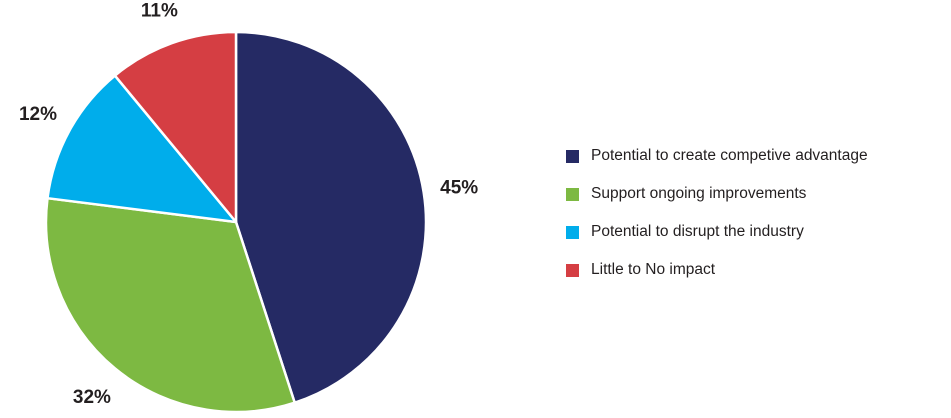  What do you see at coordinates (92, 397) in the screenshot?
I see `pie-data-label-2: 32%` at bounding box center [92, 397].